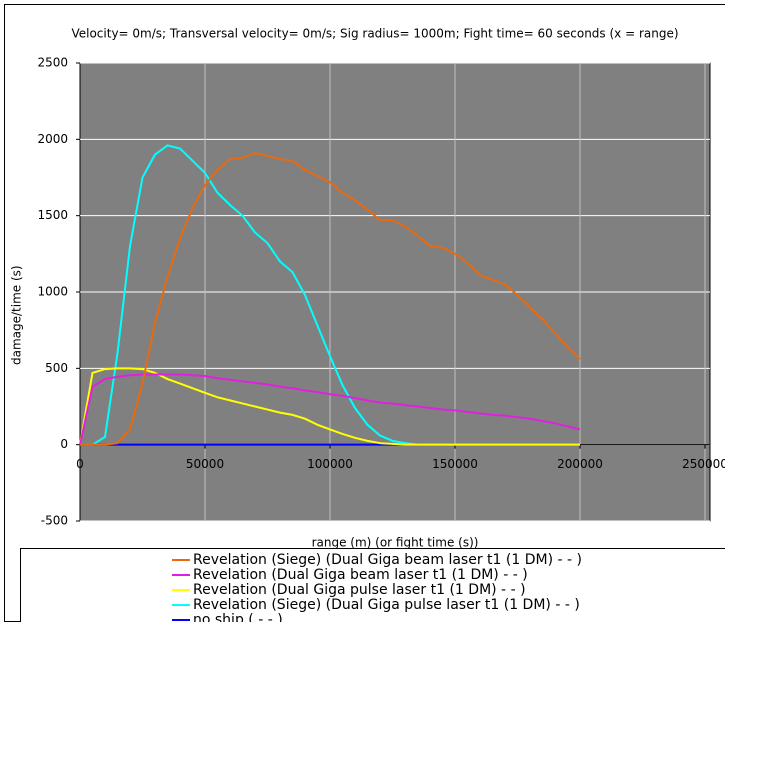 Image resolution: width=768 pixels, height=774 pixels. What do you see at coordinates (80, 464) in the screenshot?
I see `x-tick-label: 0` at bounding box center [80, 464].